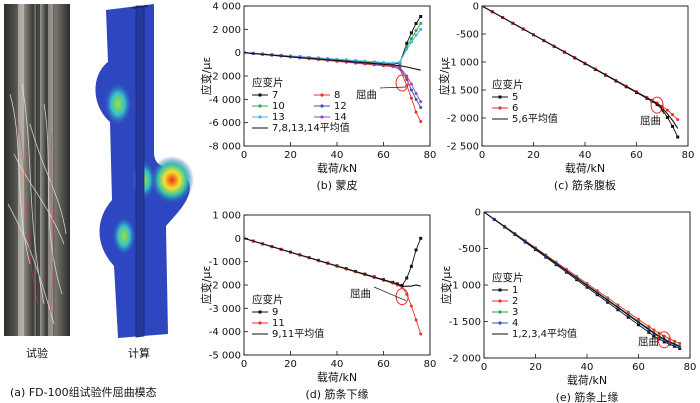 This screenshot has width=700, height=403. I want to click on y-tick-label: 4 000, so click(226, 7).